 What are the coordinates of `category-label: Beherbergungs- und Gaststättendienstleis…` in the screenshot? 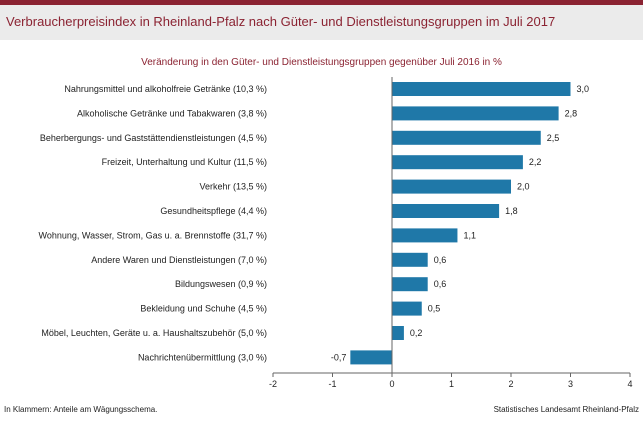 It's located at (153, 138).